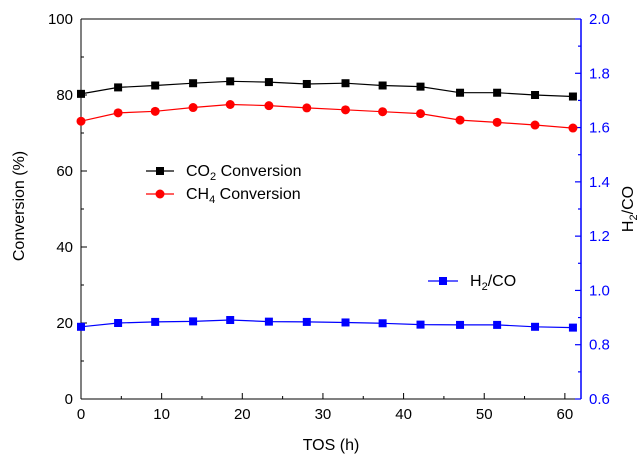 The image size is (644, 457). I want to click on x-axis: 0 10 20 30 40 50 60, so click(325, 408).